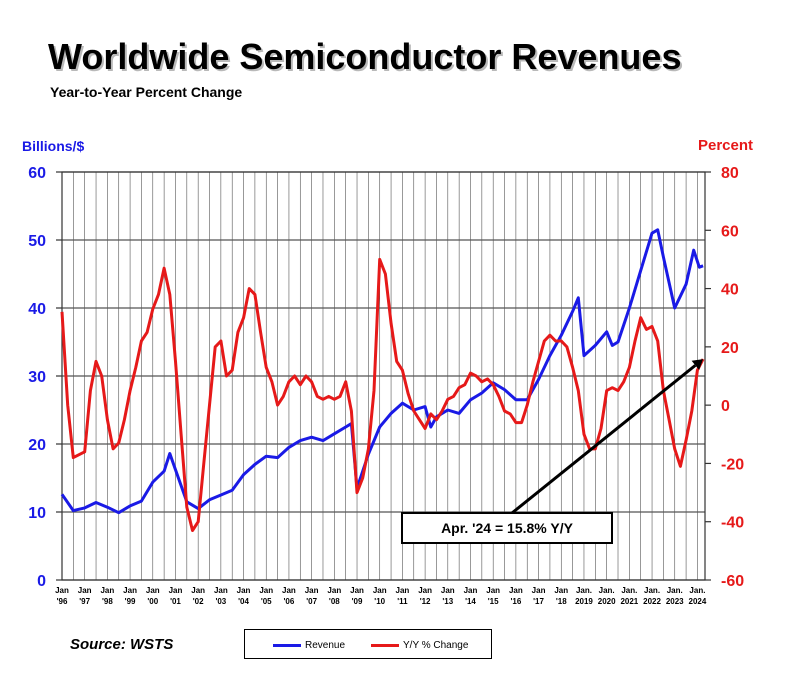  Describe the element at coordinates (724, 377) in the screenshot. I see `right-axis-ticks: -60 -40 -20 0 20 40 60 80` at that location.